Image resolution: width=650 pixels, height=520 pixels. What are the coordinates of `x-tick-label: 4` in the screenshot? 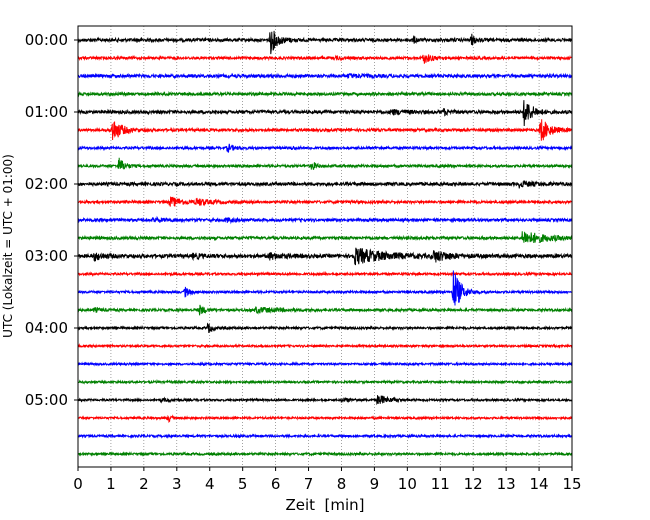 It's located at (210, 484).